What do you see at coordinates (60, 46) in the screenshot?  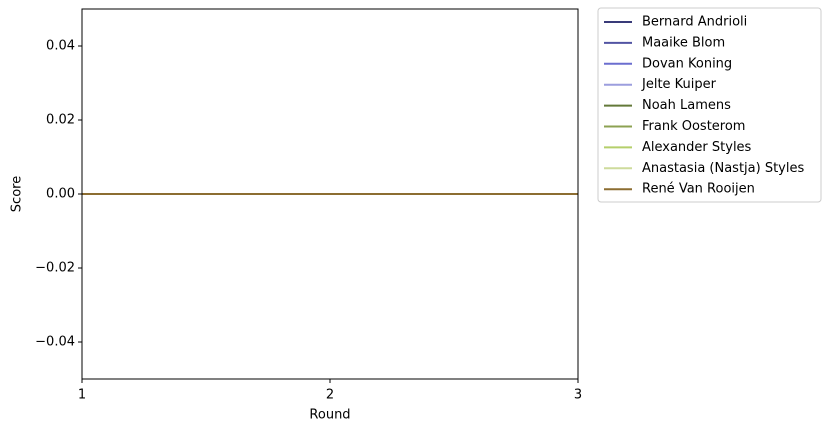 I see `y-tick-label: 0.04` at bounding box center [60, 46].